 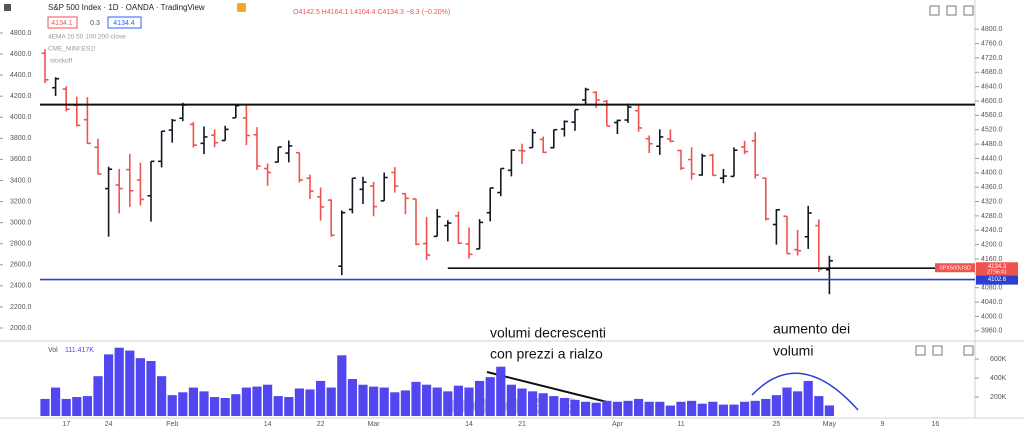 I want to click on symbol-tag-bg, so click(x=955, y=268).